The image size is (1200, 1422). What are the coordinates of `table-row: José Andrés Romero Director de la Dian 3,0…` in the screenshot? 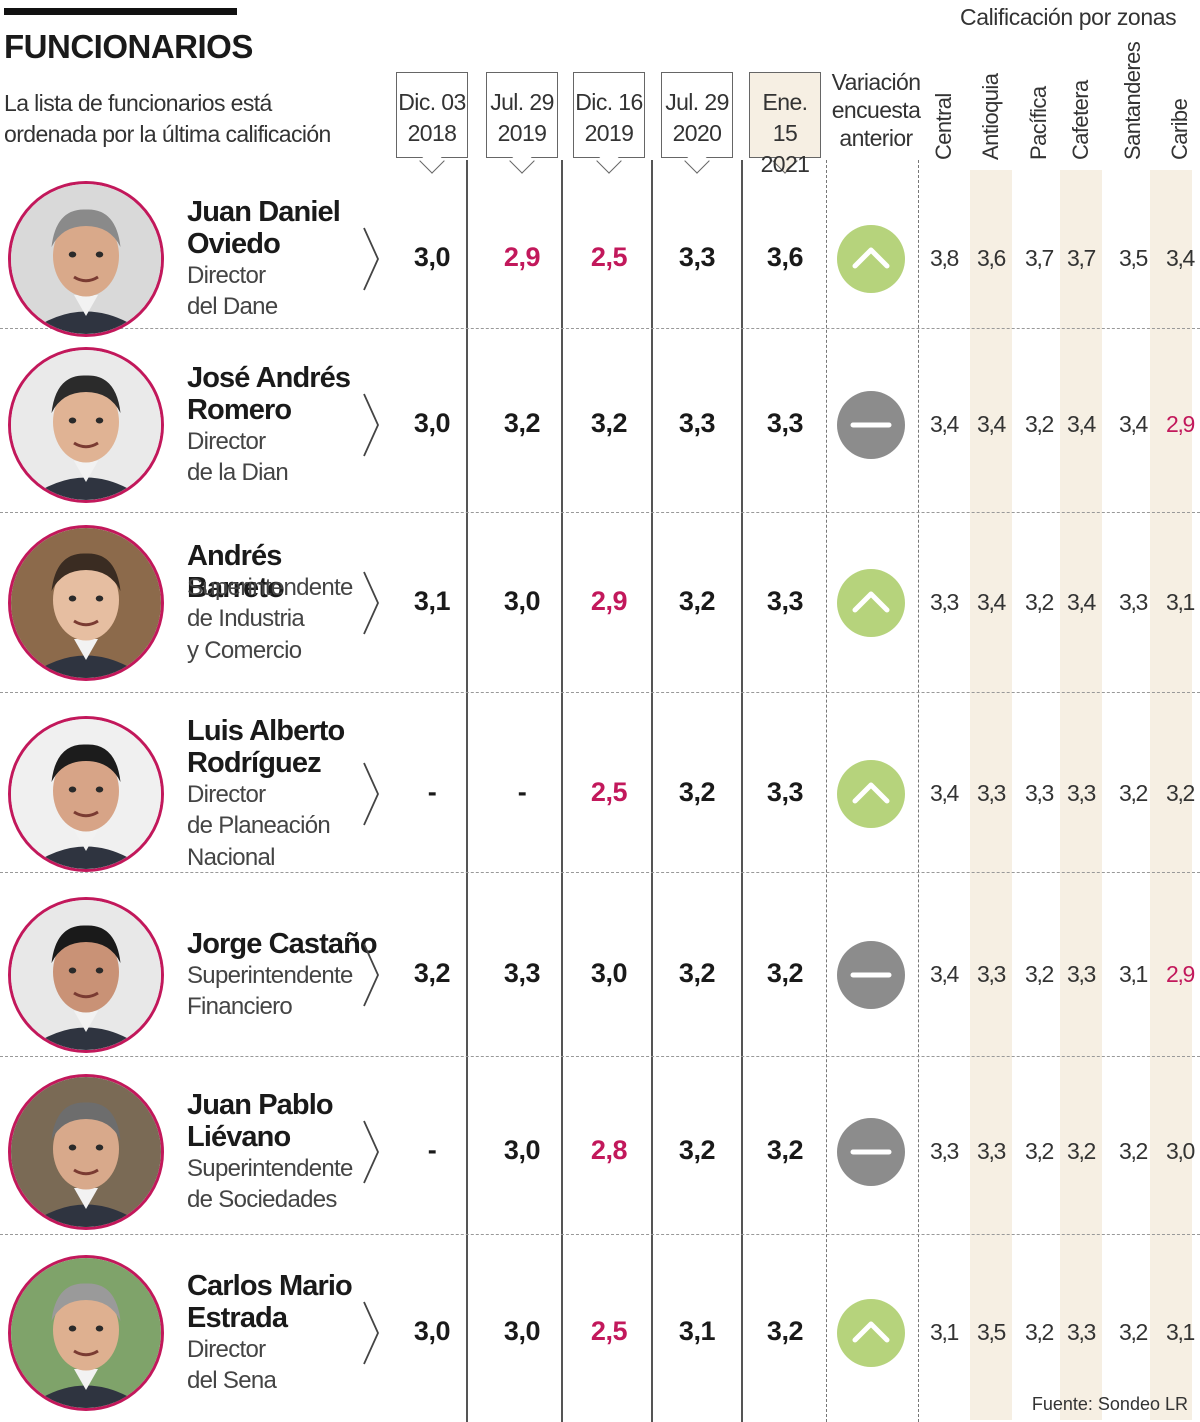 It's located at (600, 420).